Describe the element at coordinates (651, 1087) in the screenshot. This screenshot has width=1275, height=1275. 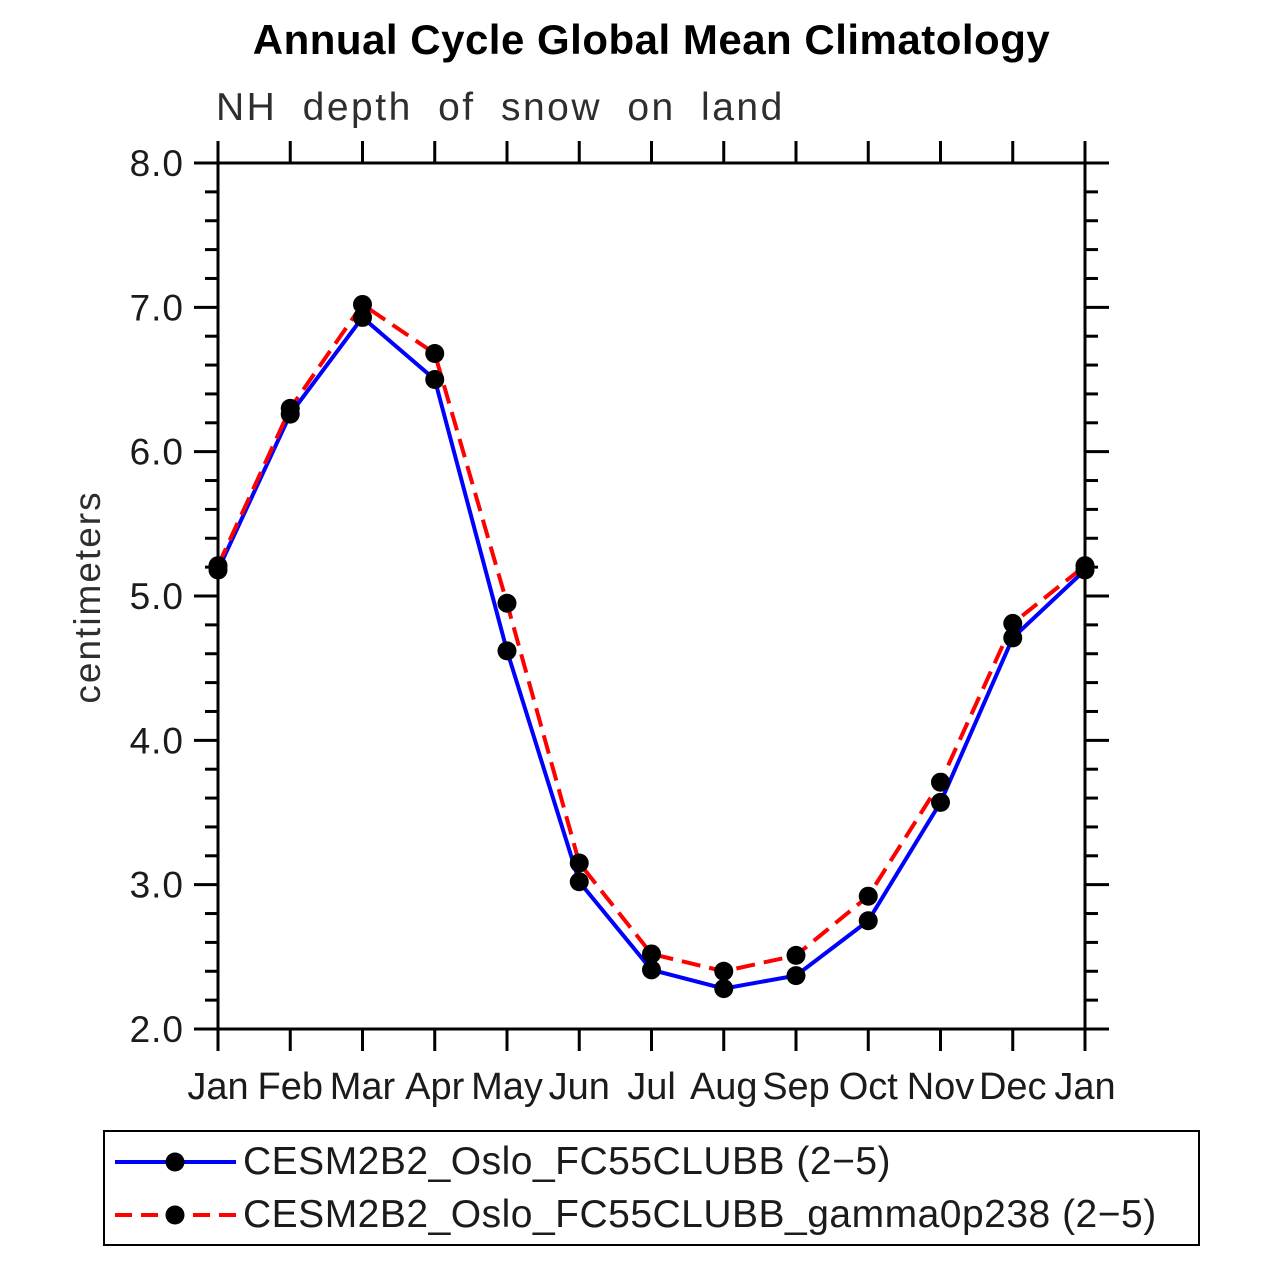
I see `x-tick-label: Jul` at that location.